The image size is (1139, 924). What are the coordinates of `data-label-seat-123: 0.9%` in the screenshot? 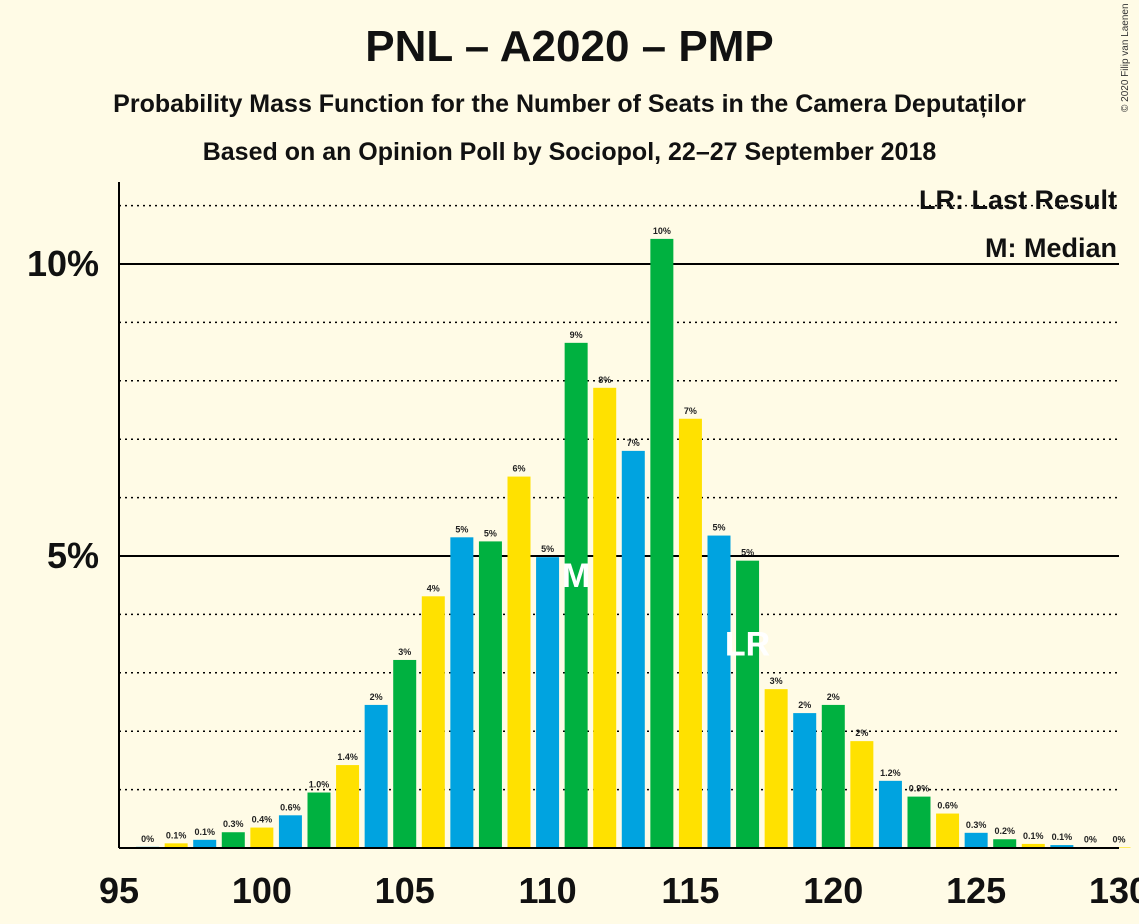 It's located at (919, 789).